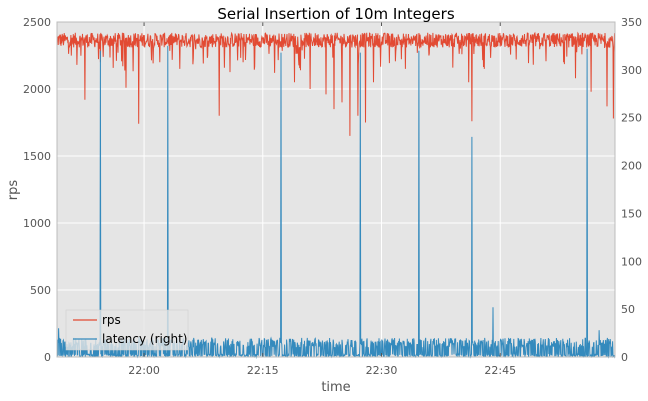  What do you see at coordinates (37, 22) in the screenshot?
I see `y-tick-label: 2500` at bounding box center [37, 22].